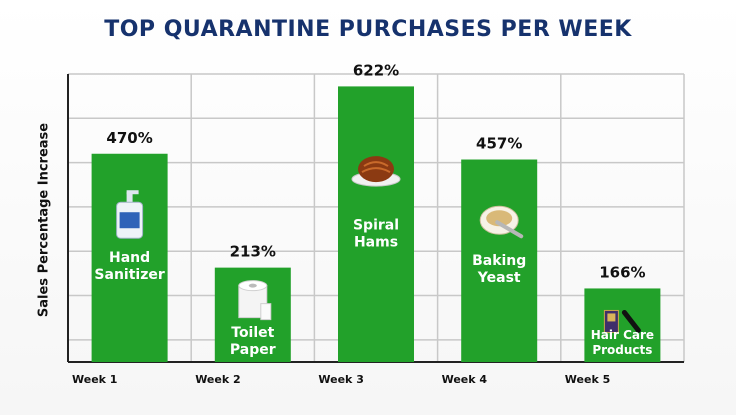  I want to click on bar-category-label: Hand, so click(129, 258).